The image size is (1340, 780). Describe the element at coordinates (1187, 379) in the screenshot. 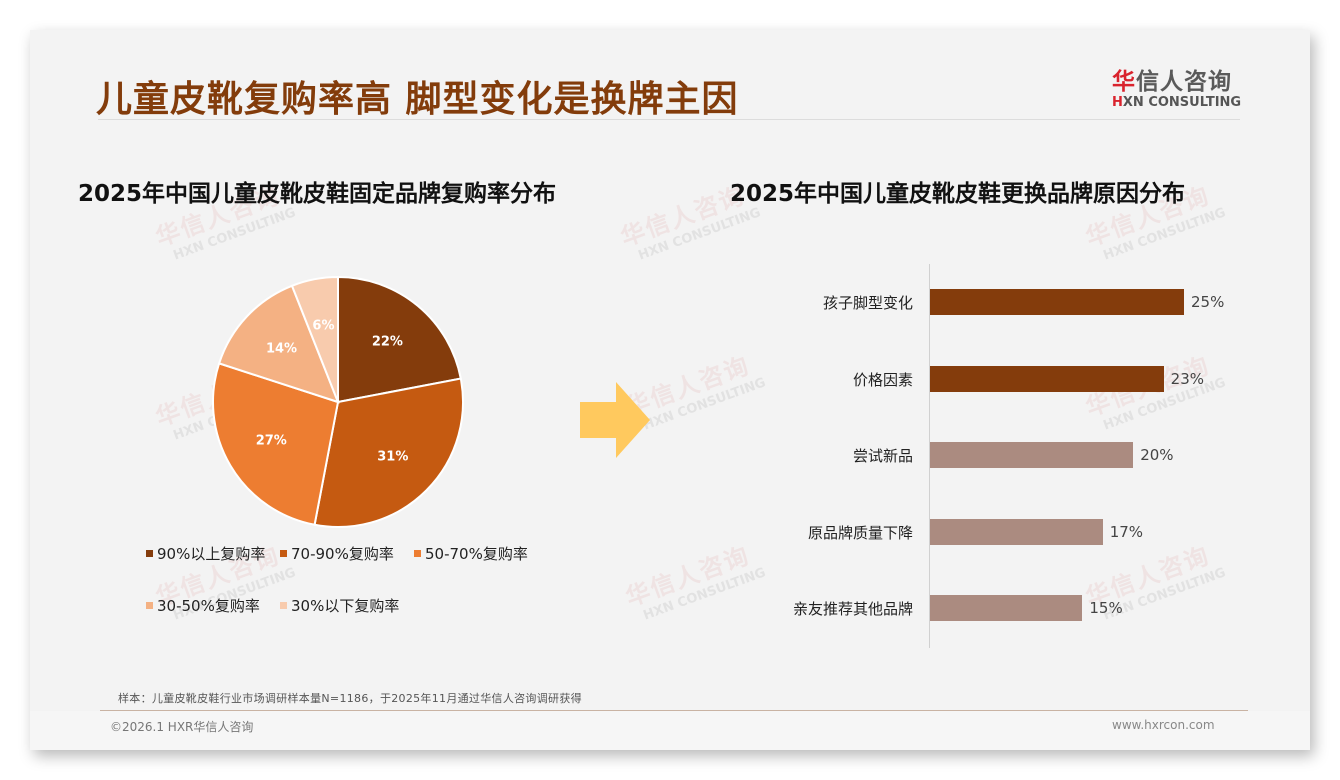

I see `bar-value: 23%` at that location.